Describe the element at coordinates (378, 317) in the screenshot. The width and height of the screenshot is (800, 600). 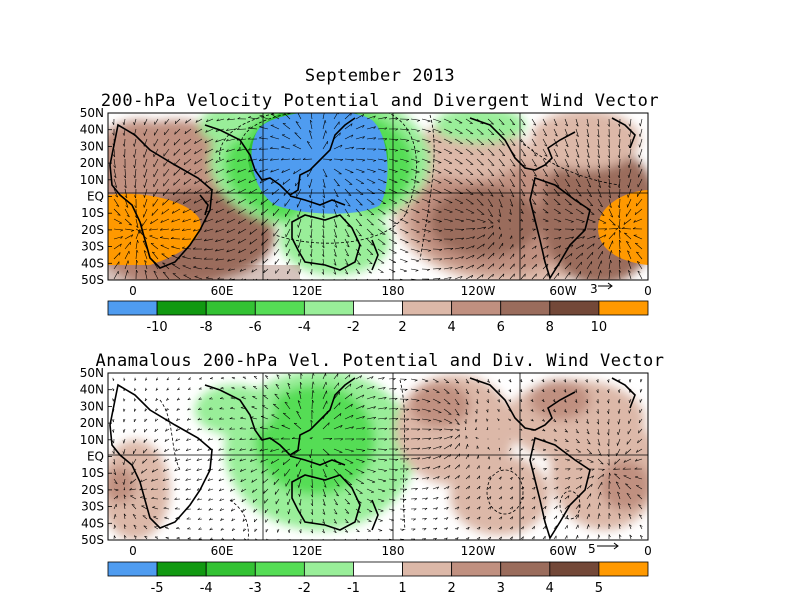
I see `top-colorbar: -10 -8 -6 -4 -2 2 4 6 8 10` at that location.